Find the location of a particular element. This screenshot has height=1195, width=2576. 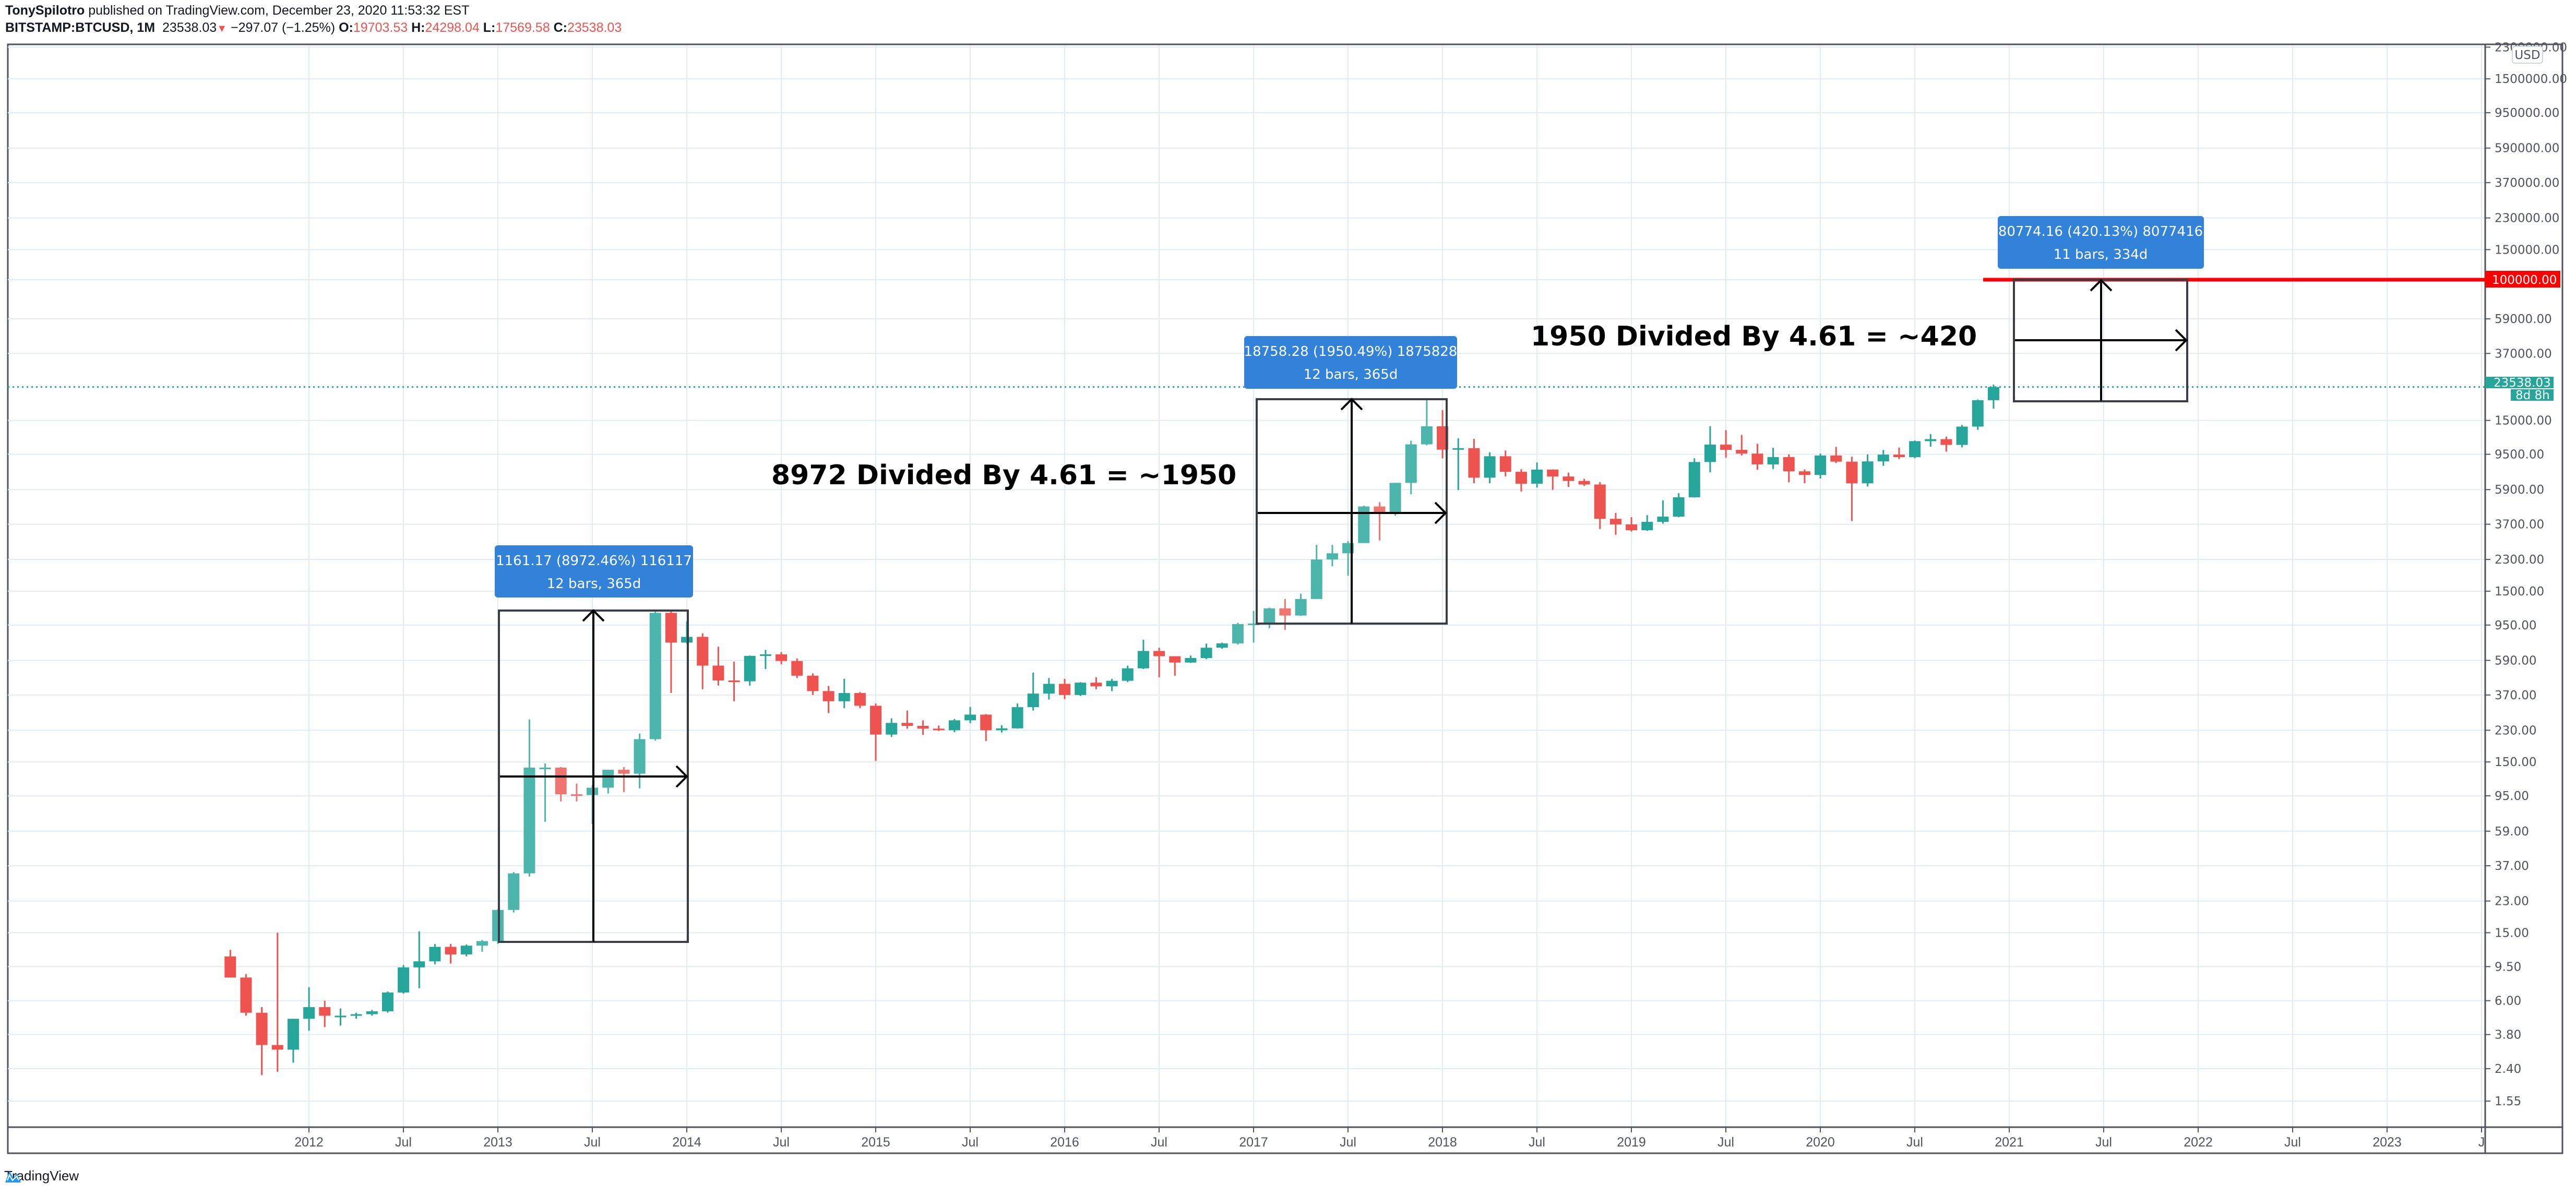

annotation-text-2: 1950 Divided By 4.61 = ~420 is located at coordinates (1754, 336).